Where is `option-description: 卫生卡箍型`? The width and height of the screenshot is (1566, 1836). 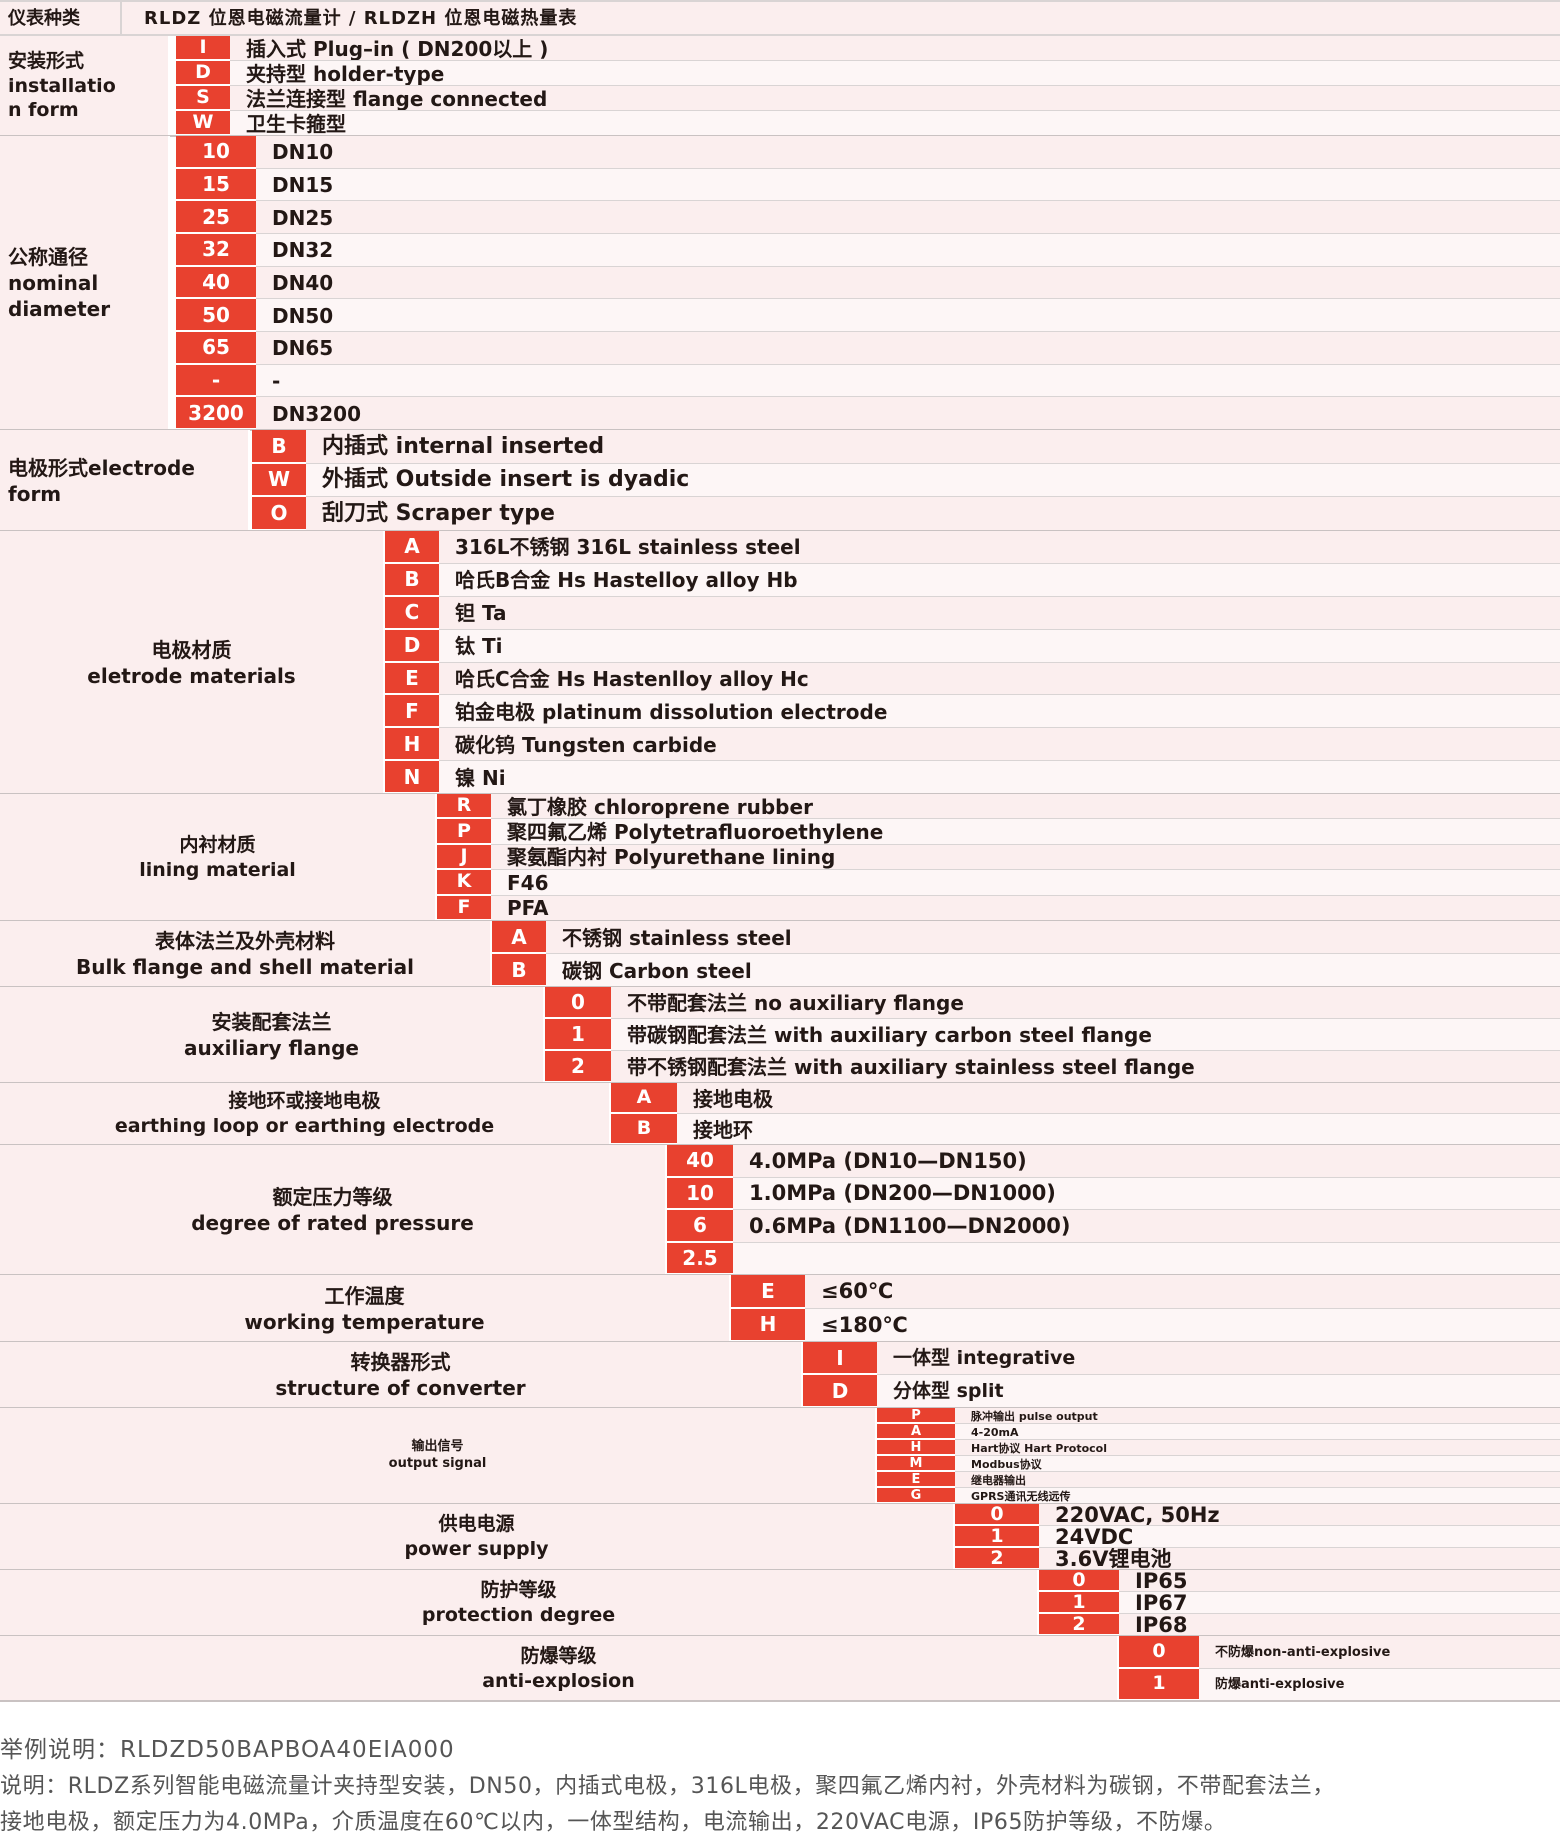
option-description: 卫生卡箍型 is located at coordinates (296, 123).